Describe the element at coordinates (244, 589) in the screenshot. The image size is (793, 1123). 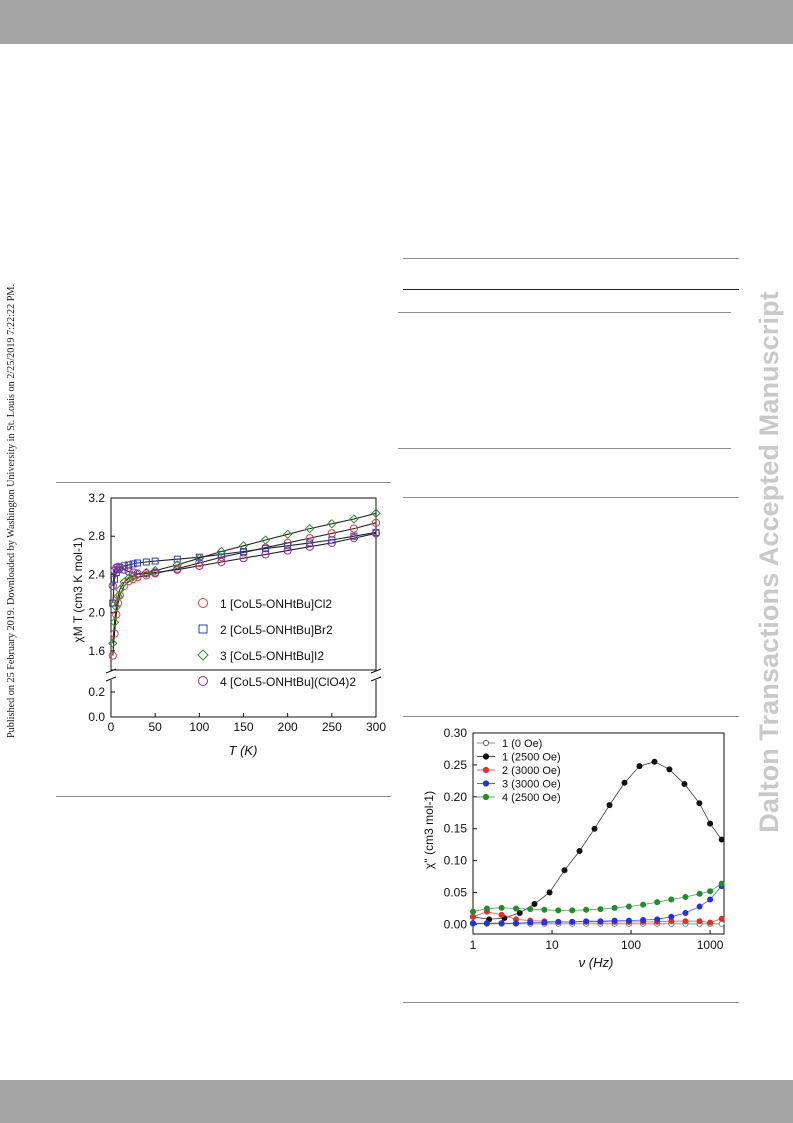
I see `chart1-fit-line` at that location.